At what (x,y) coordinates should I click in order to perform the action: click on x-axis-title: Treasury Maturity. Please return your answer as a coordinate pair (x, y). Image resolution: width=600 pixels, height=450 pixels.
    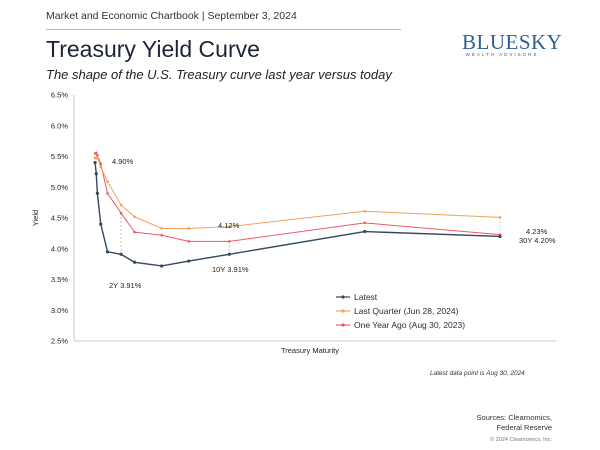
    Looking at the image, I should click on (310, 350).